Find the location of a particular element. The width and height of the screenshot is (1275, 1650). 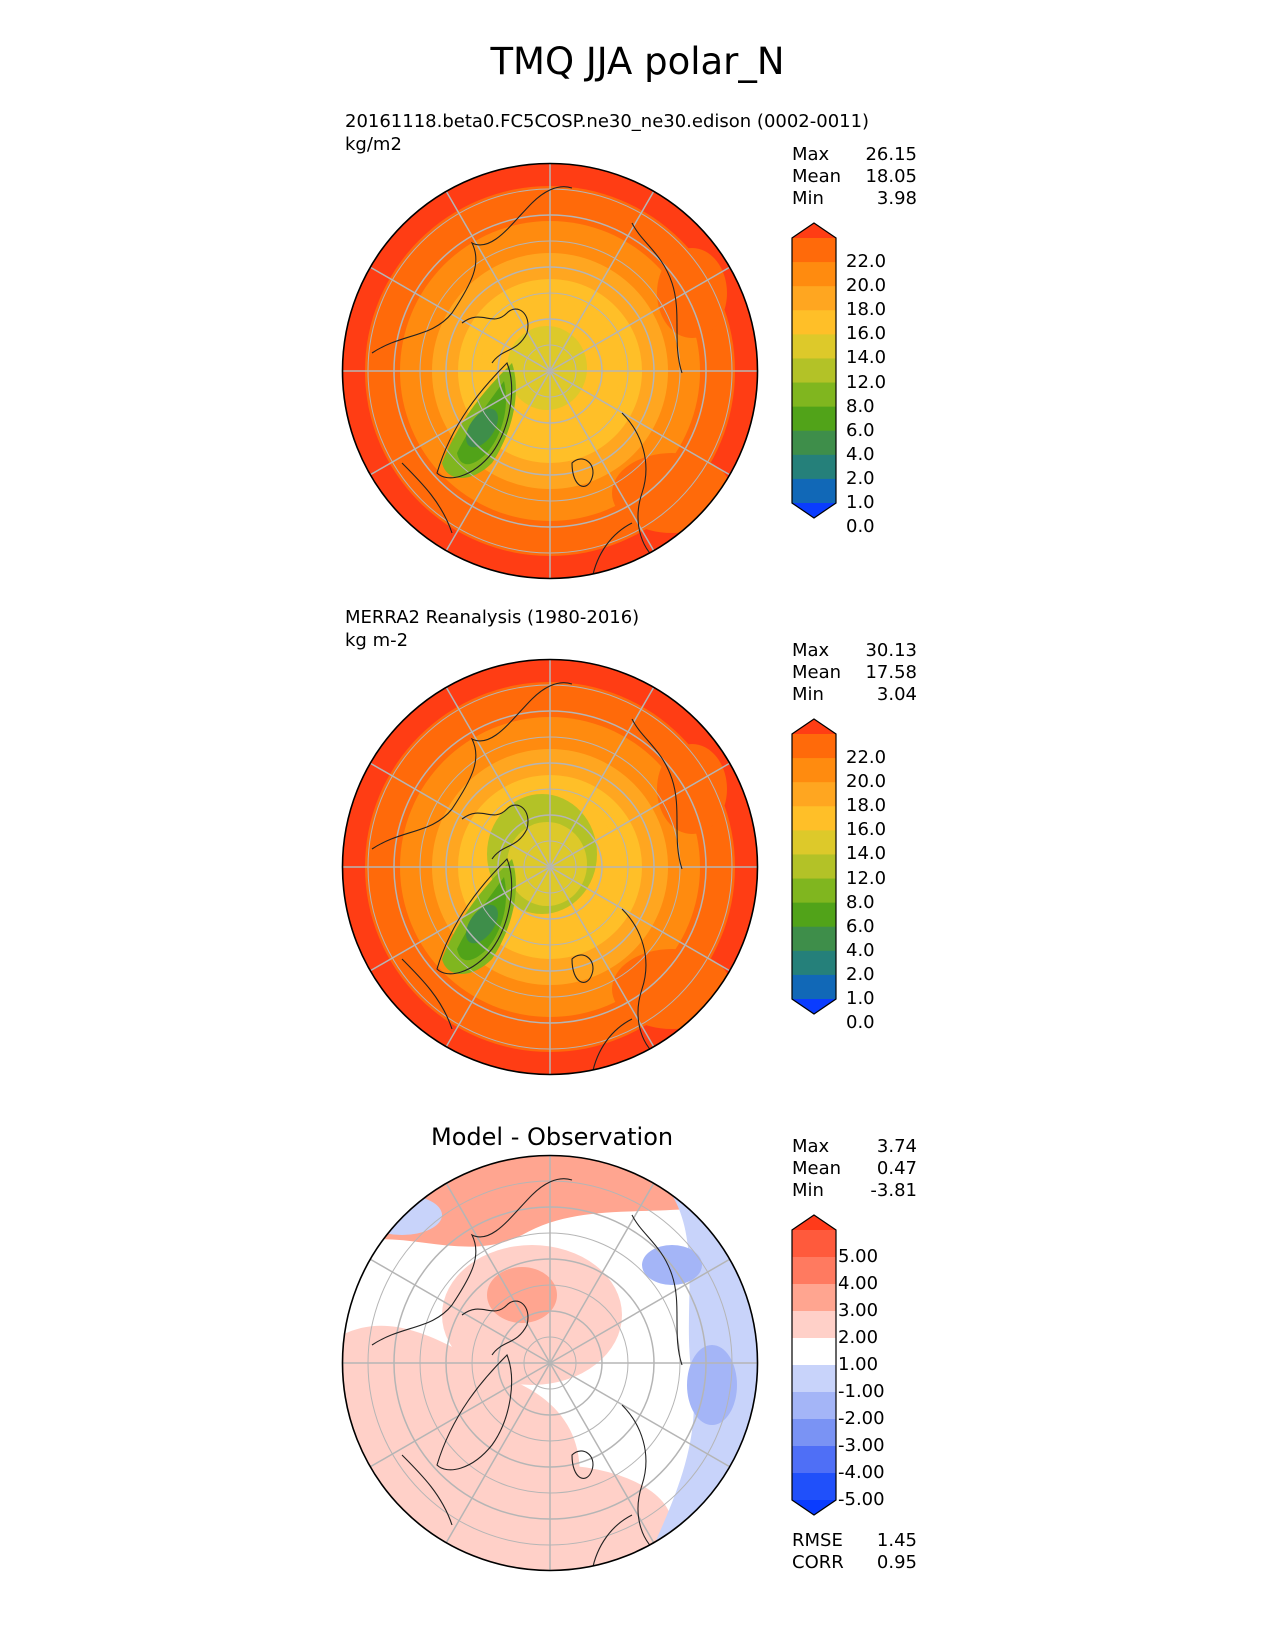

stats-box: Max 26.15 Mean 18.05 Min 3.98 is located at coordinates (854, 177).